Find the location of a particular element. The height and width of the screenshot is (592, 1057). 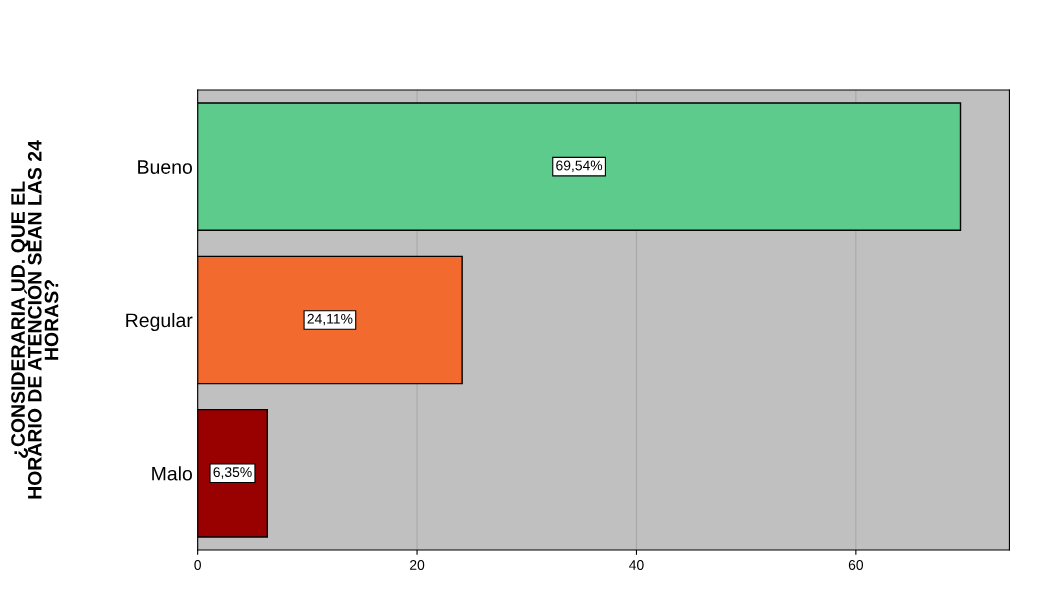

y-tick-label: Bueno is located at coordinates (165, 167).